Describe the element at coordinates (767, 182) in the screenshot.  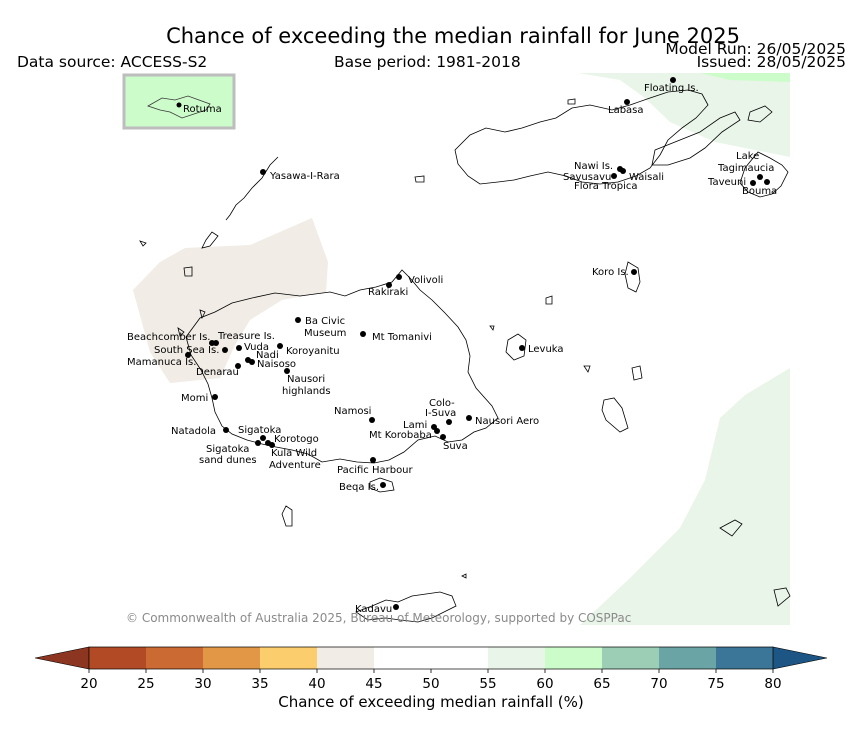
I see `marker-bouma` at that location.